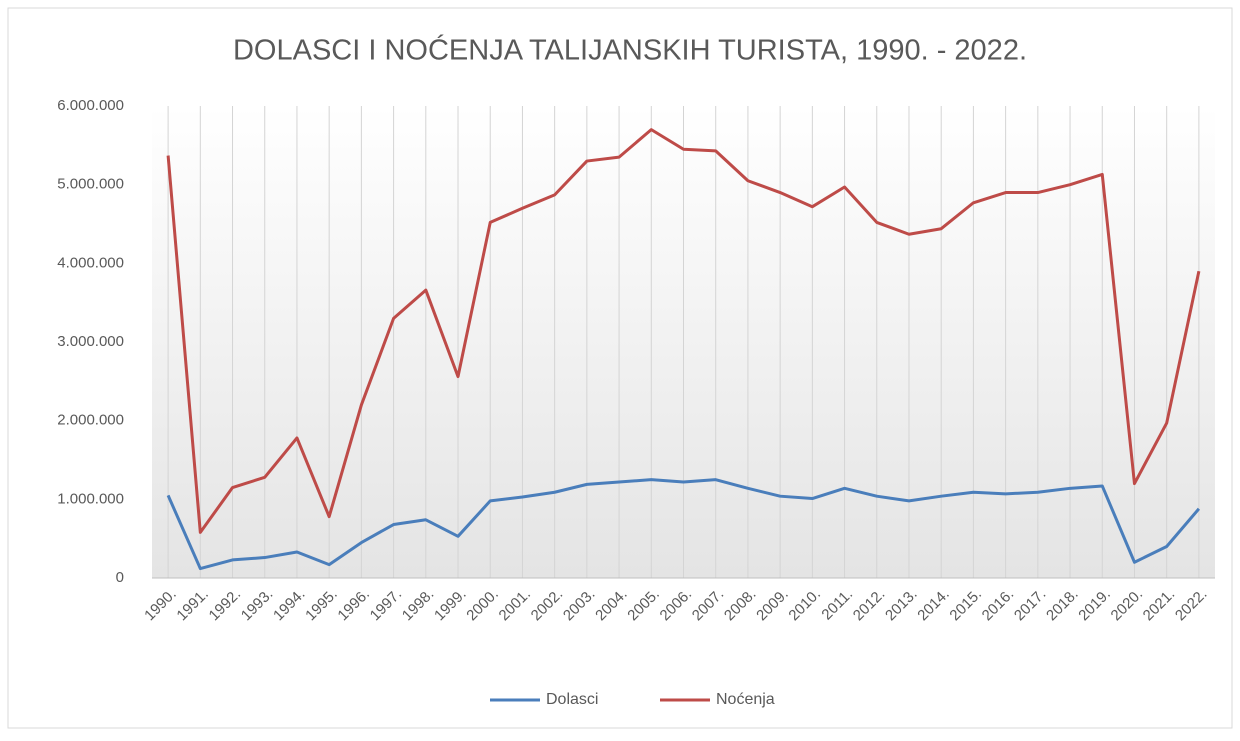 This screenshot has height=741, width=1240. I want to click on y-tick-label: 0, so click(120, 577).